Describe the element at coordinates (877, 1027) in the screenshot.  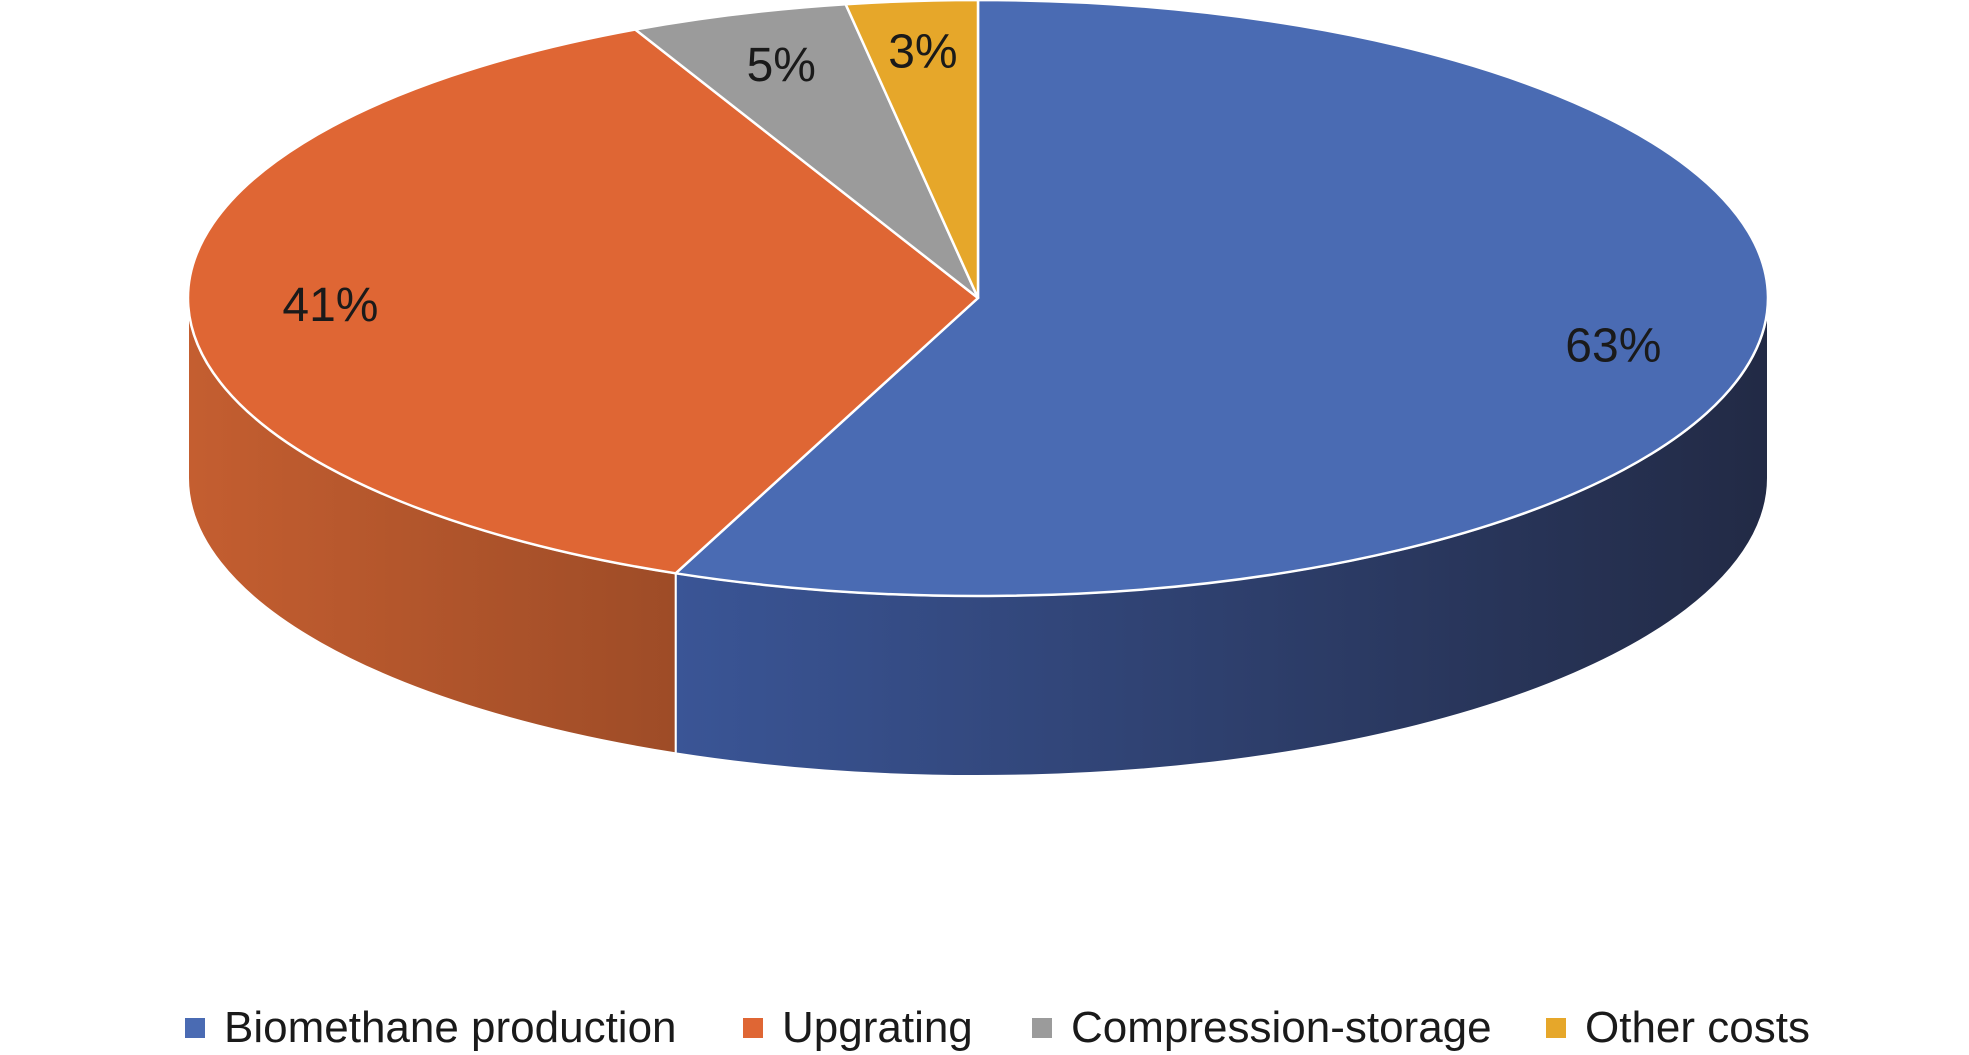
I see `legend-label-upgrating: Upgrating` at that location.